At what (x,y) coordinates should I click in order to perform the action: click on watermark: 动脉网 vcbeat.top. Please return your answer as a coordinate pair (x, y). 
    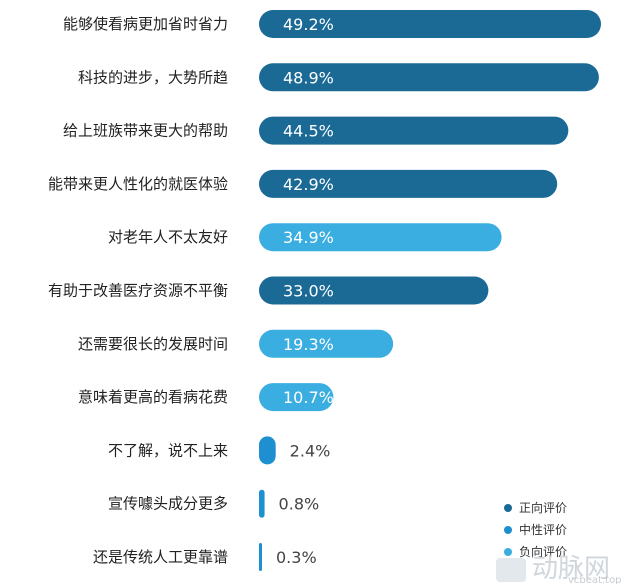
    Looking at the image, I should click on (559, 569).